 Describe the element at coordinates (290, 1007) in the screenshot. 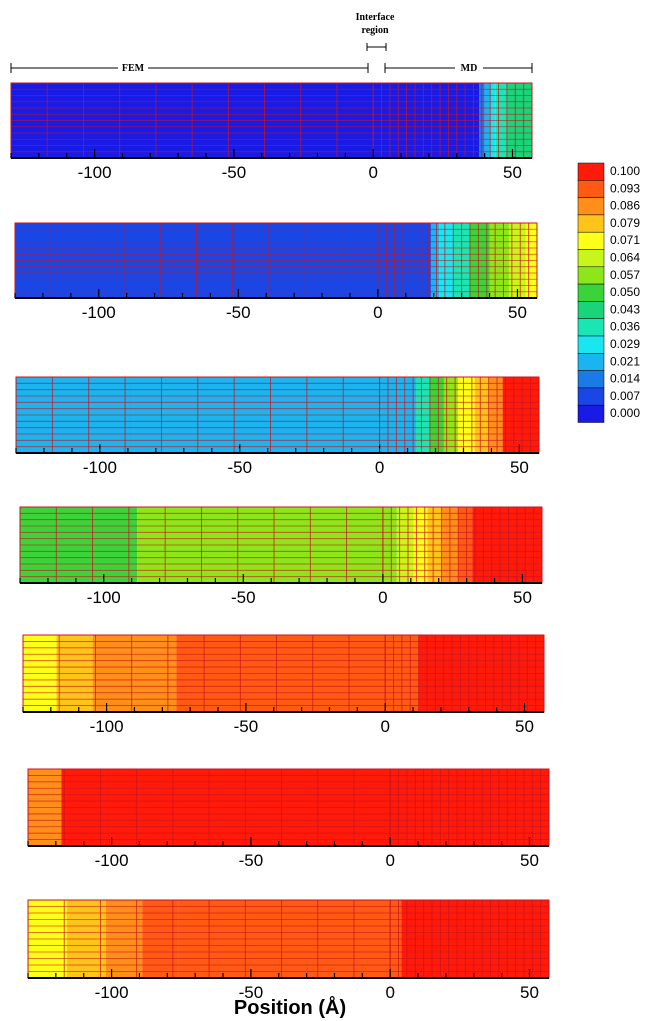

I see `x-axis-label: Position (Å)` at that location.